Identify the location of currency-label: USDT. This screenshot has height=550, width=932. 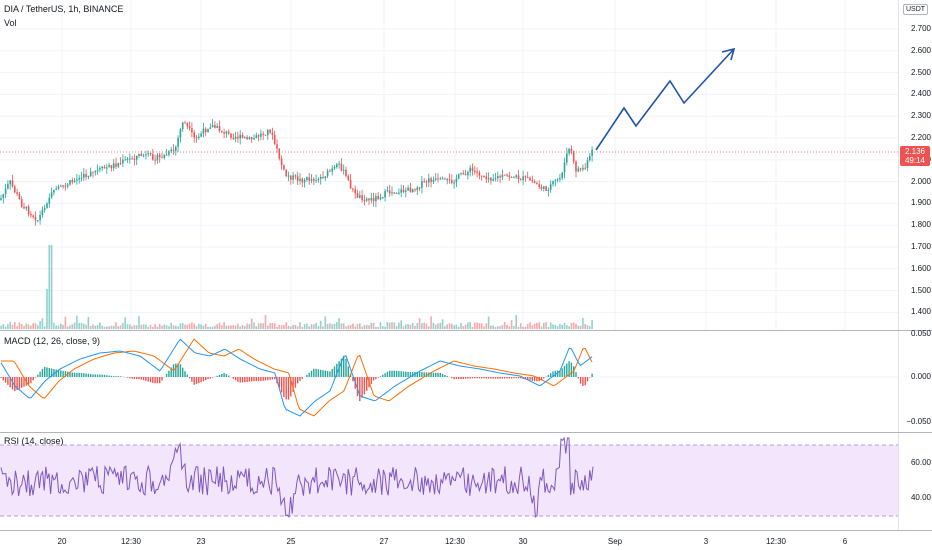
(916, 9).